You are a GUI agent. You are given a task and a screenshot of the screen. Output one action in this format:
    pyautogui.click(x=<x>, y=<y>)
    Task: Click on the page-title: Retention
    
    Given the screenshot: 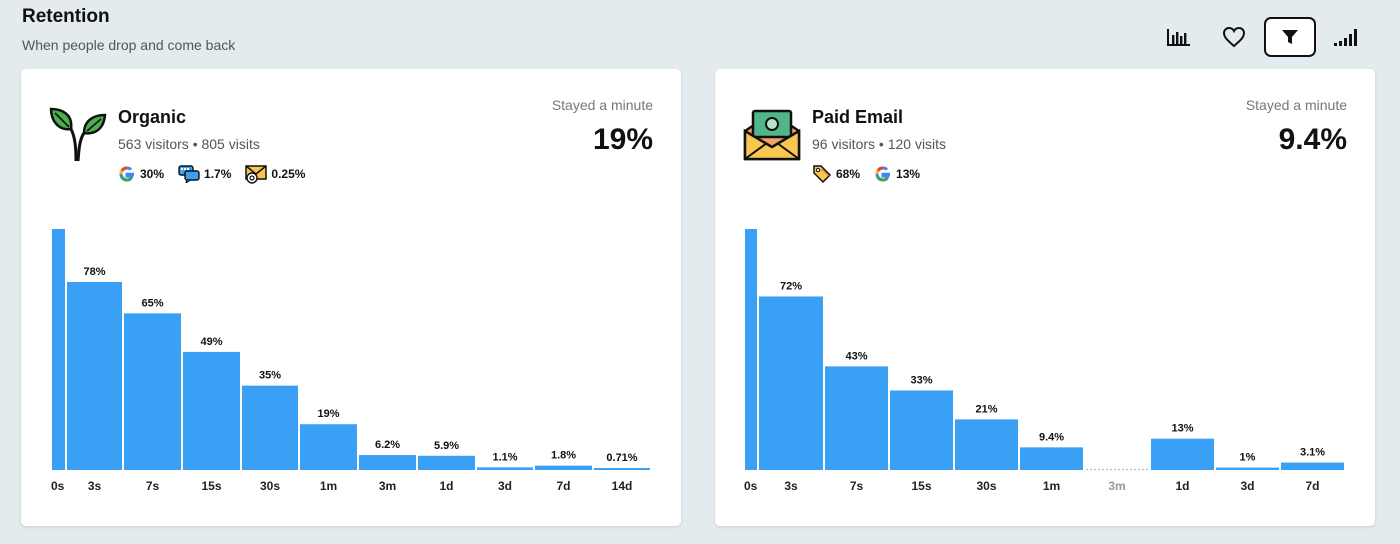 What is the action you would take?
    pyautogui.click(x=66, y=16)
    